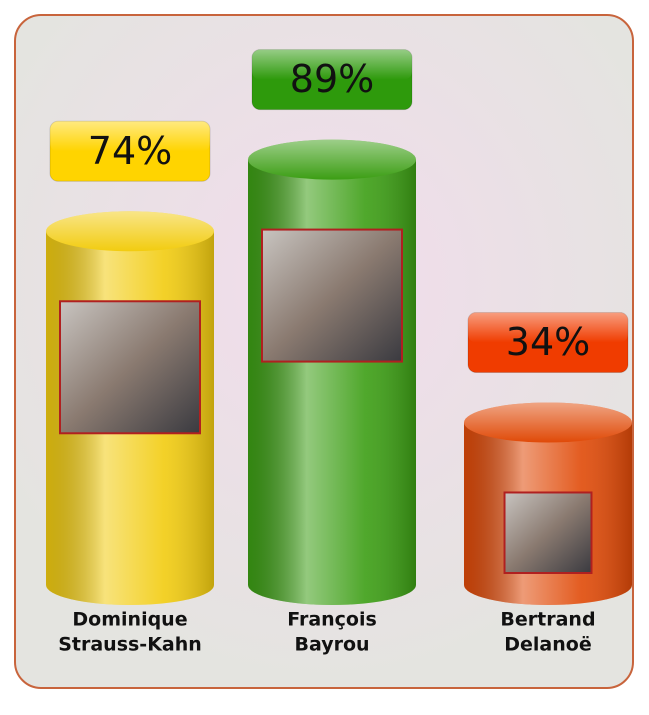  Describe the element at coordinates (548, 342) in the screenshot. I see `value-label: 34%` at that location.